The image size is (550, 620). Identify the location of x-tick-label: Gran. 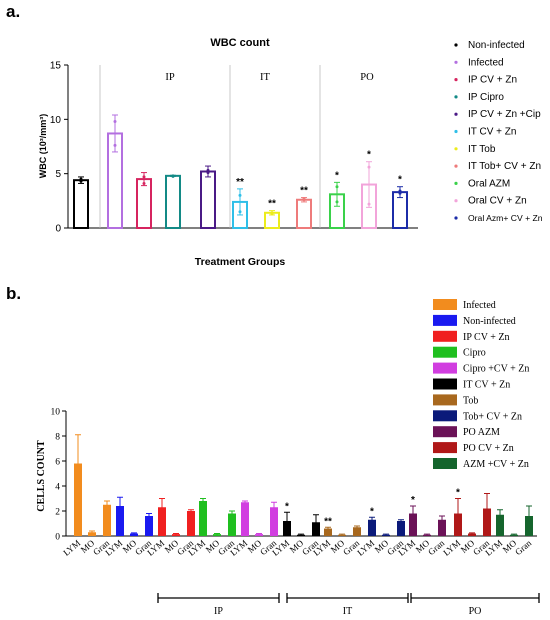
(523, 548).